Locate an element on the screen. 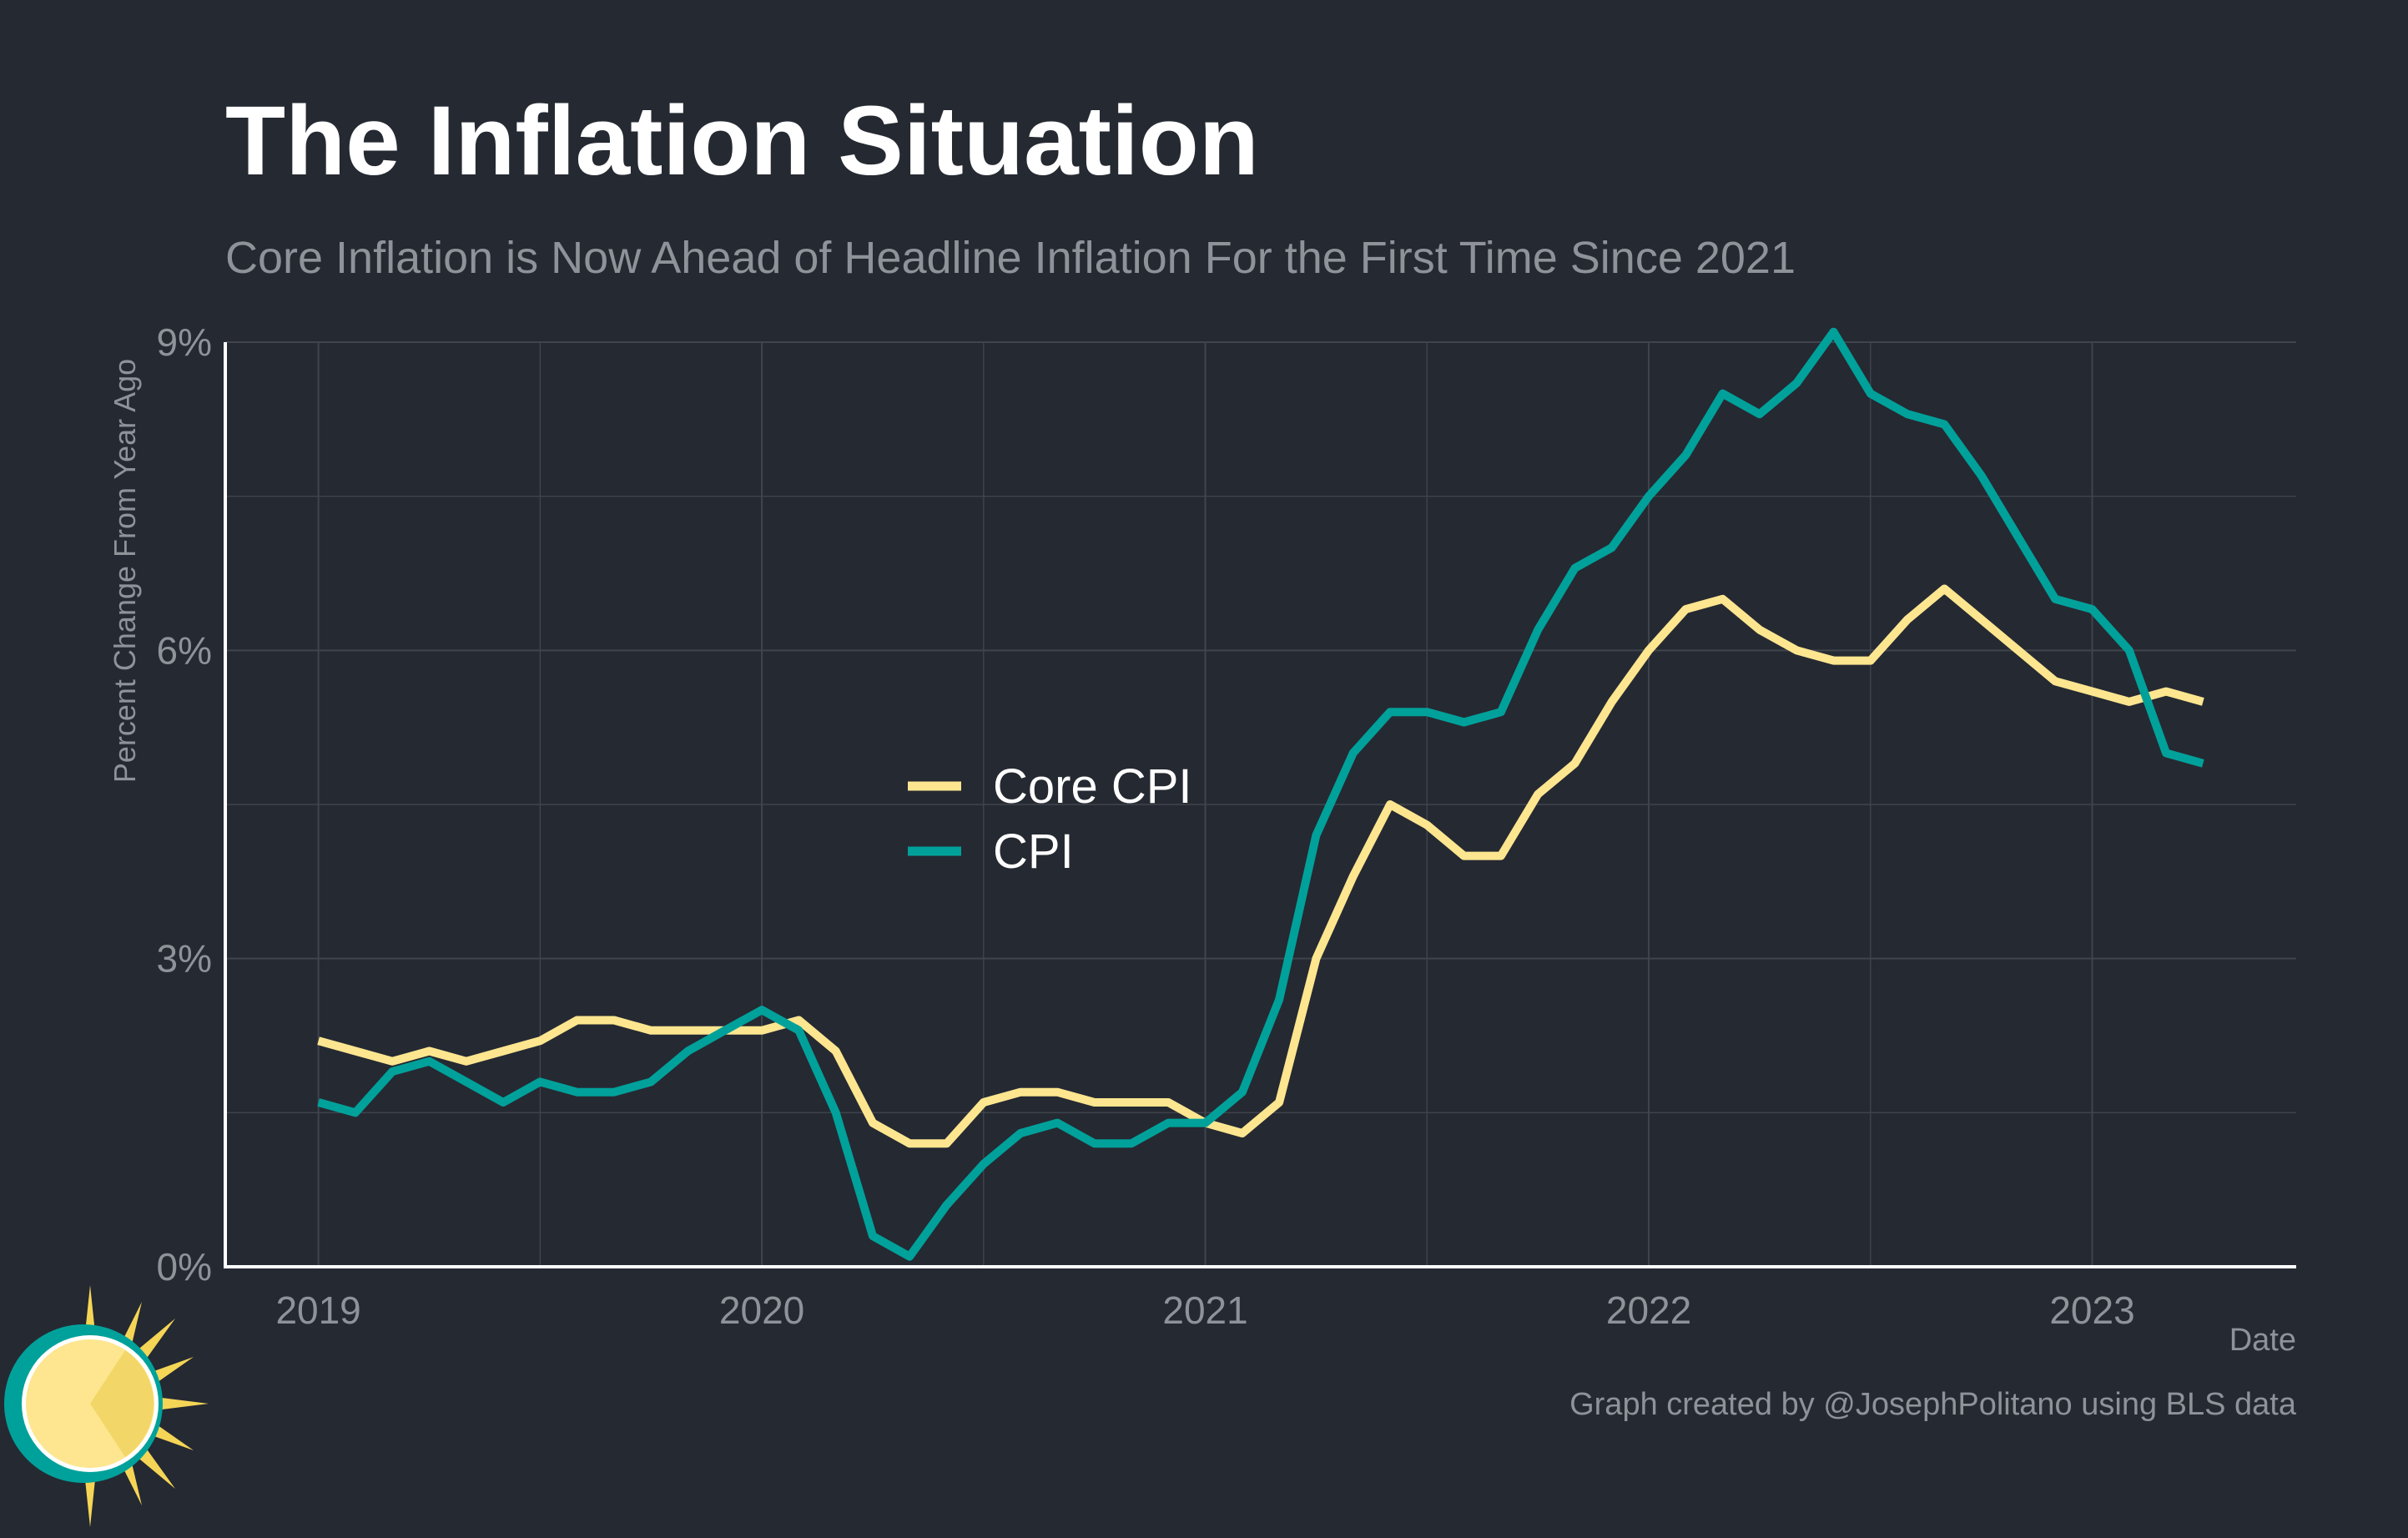  x-tick-label: 2019 is located at coordinates (317, 1310).